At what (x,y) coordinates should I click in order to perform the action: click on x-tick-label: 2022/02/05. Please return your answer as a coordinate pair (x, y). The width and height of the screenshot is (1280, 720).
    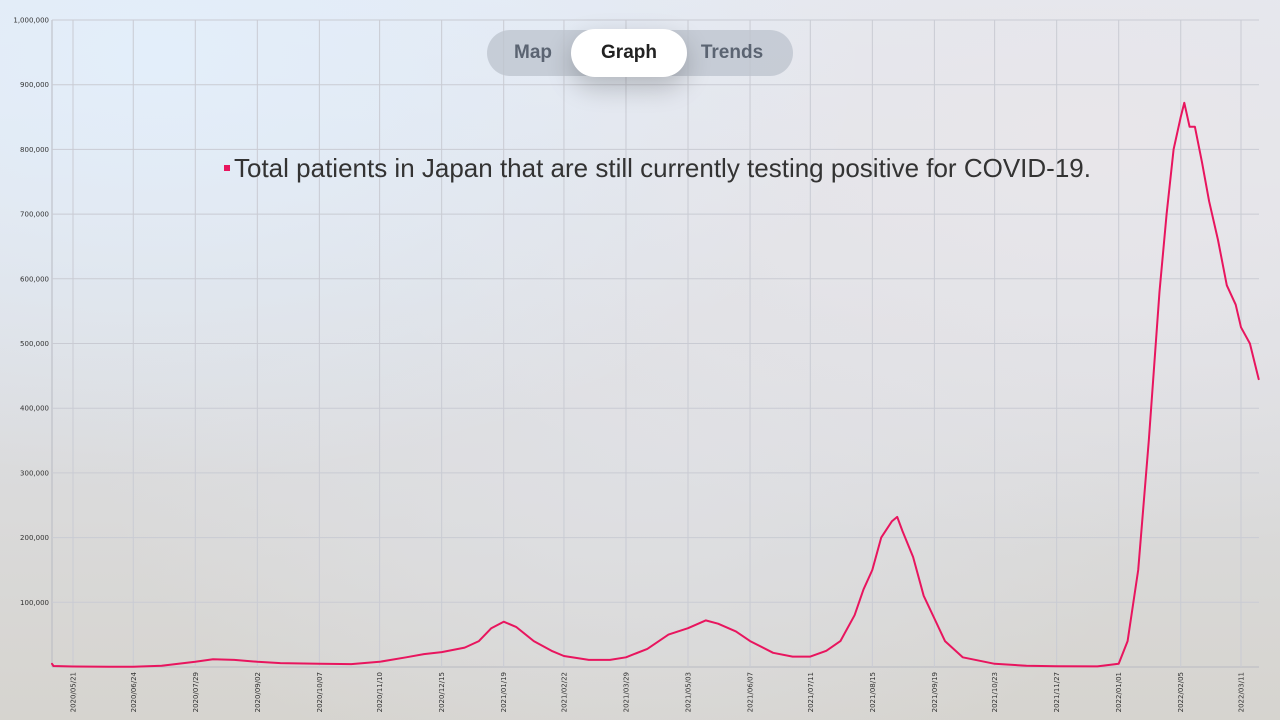
    Looking at the image, I should click on (1181, 692).